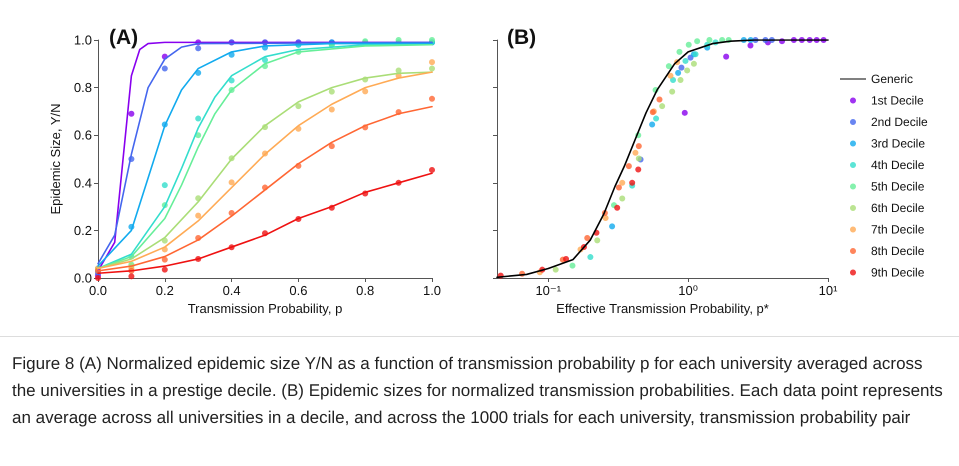 This screenshot has width=959, height=466. What do you see at coordinates (123, 37) in the screenshot?
I see `chart-title: (A)` at bounding box center [123, 37].